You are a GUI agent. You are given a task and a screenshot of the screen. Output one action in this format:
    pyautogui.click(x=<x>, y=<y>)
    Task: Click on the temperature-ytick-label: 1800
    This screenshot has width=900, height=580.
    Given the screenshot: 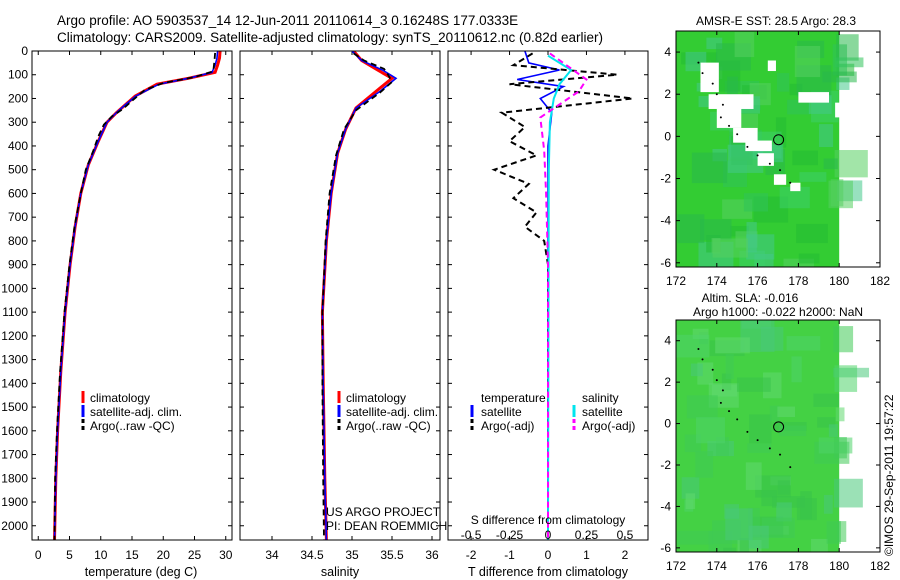 What is the action you would take?
    pyautogui.click(x=14, y=478)
    